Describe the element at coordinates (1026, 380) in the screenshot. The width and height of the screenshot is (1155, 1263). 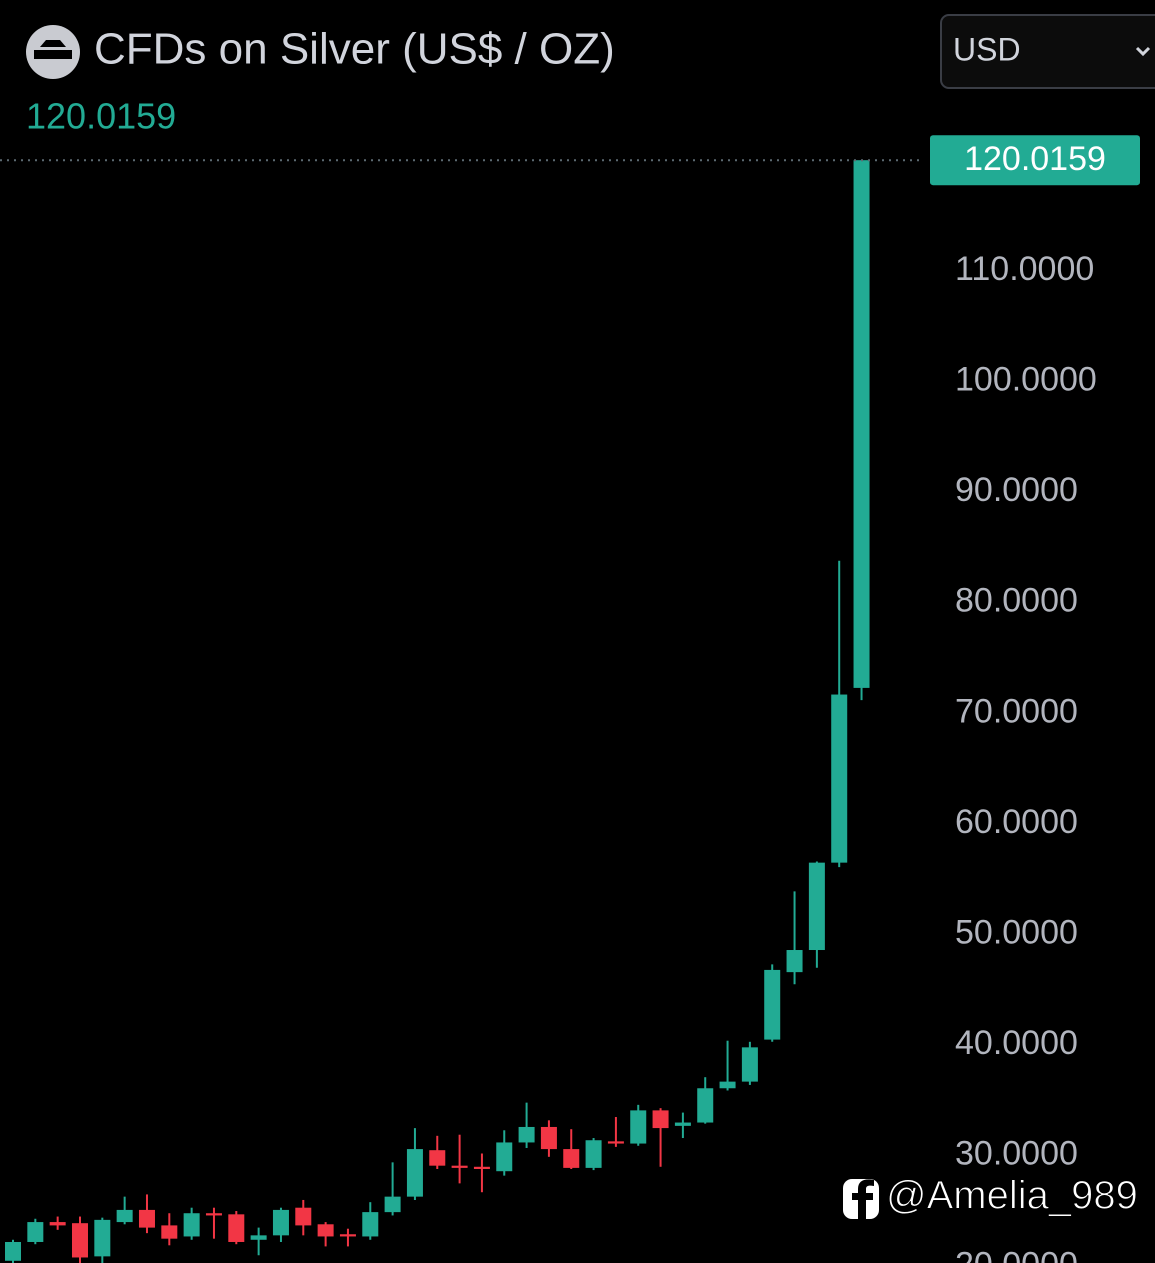
I see `y-tick-label: 100.0000` at that location.